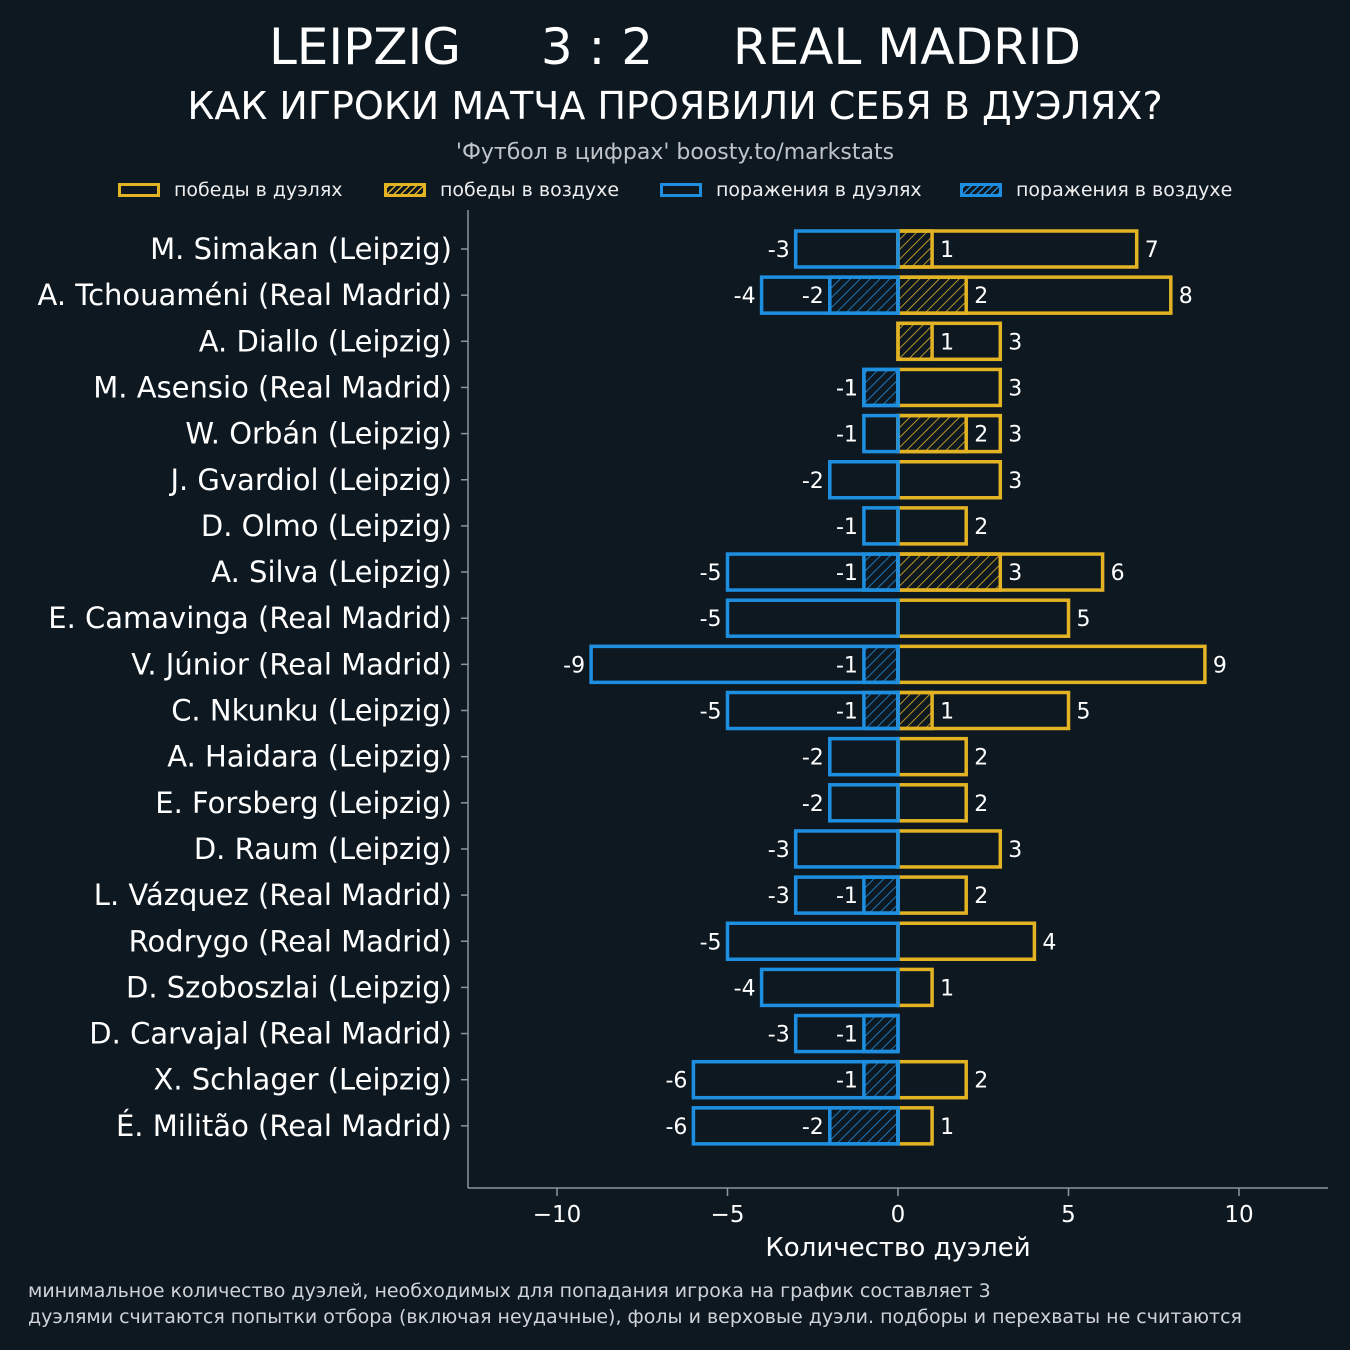 The width and height of the screenshot is (1350, 1350). I want to click on player-label: D. Carvajal (Real Madrid), so click(270, 1034).